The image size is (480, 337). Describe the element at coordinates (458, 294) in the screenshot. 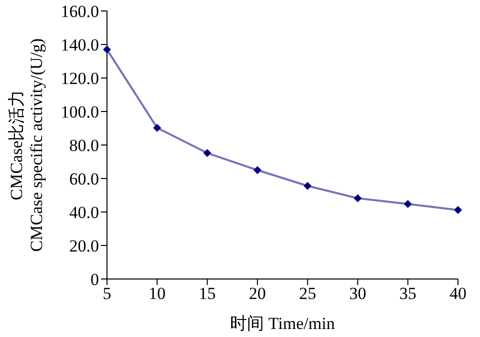

I see `x-tick-label: 40` at that location.